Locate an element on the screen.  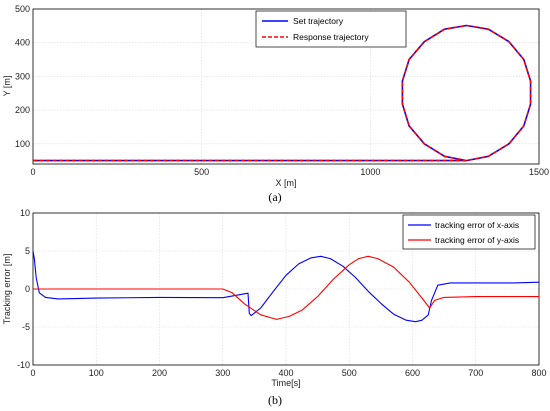
panel-b-xtick-label: 800 is located at coordinates (538, 373).